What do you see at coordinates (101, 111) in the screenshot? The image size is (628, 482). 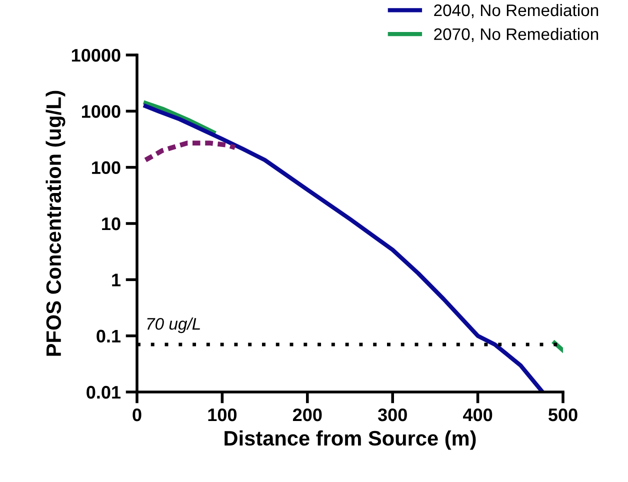 I see `y-tick-label: 1000` at bounding box center [101, 111].